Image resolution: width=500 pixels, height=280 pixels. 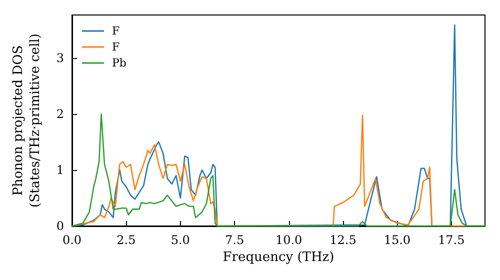 What do you see at coordinates (126, 240) in the screenshot?
I see `x-tick-label: 2.5` at bounding box center [126, 240].